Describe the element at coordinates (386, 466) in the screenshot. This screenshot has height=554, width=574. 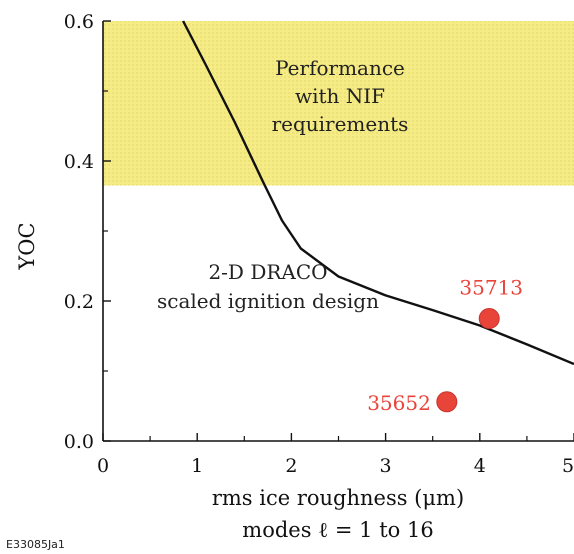
I see `x-tick-label: 3` at that location.